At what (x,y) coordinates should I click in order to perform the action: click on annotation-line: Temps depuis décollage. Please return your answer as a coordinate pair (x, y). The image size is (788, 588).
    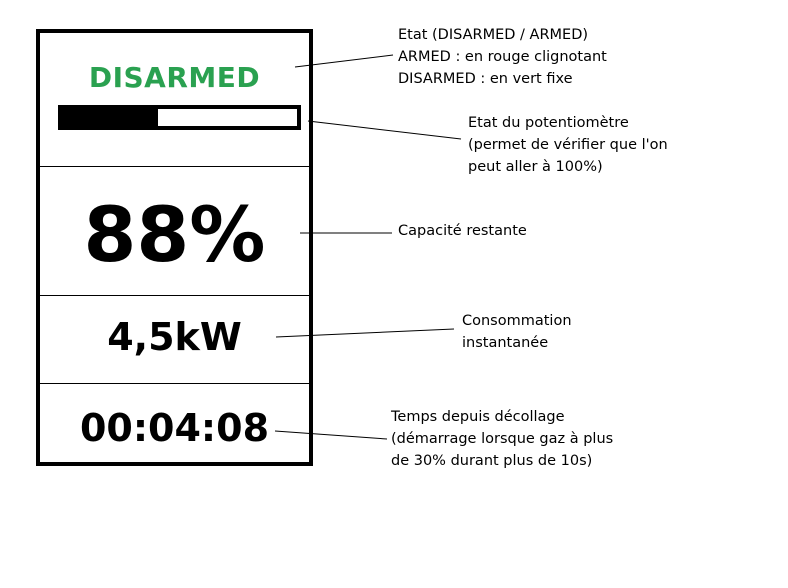
    Looking at the image, I should click on (478, 417).